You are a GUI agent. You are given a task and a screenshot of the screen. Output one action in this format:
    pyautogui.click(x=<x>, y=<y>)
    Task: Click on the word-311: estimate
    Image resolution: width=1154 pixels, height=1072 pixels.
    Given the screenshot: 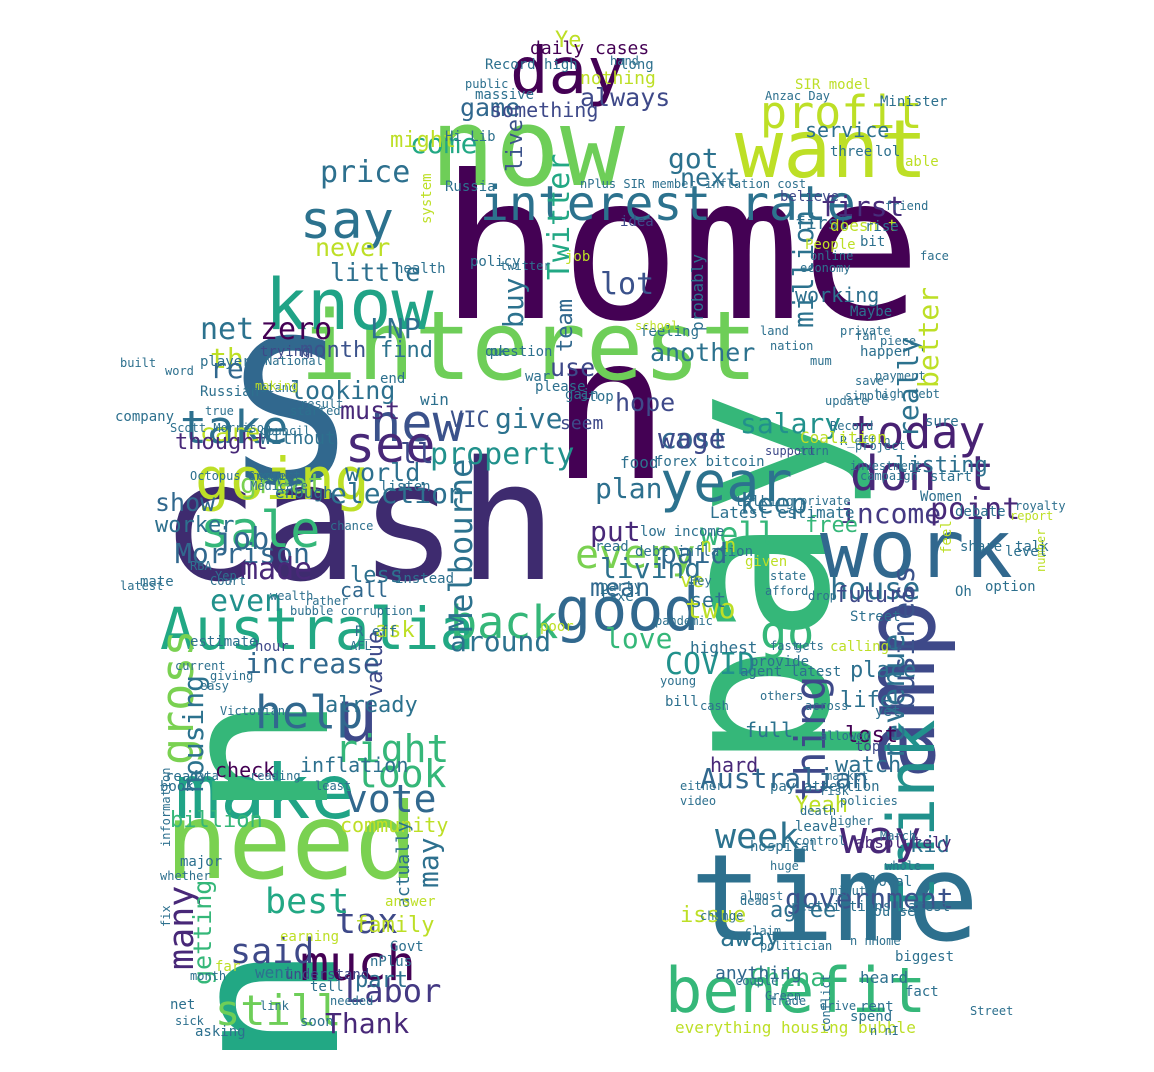 What is the action you would take?
    pyautogui.click(x=224, y=642)
    